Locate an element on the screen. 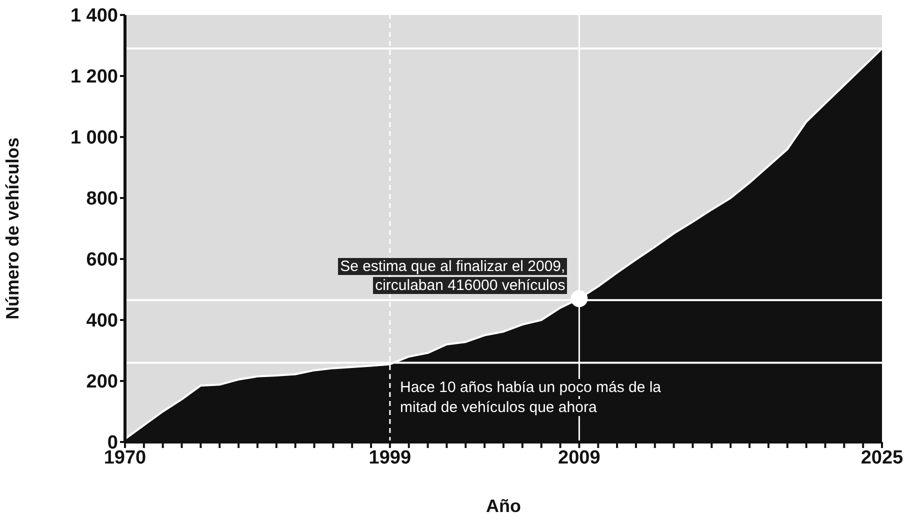 This screenshot has width=917, height=523. x-tick-label: 2025 is located at coordinates (882, 457).